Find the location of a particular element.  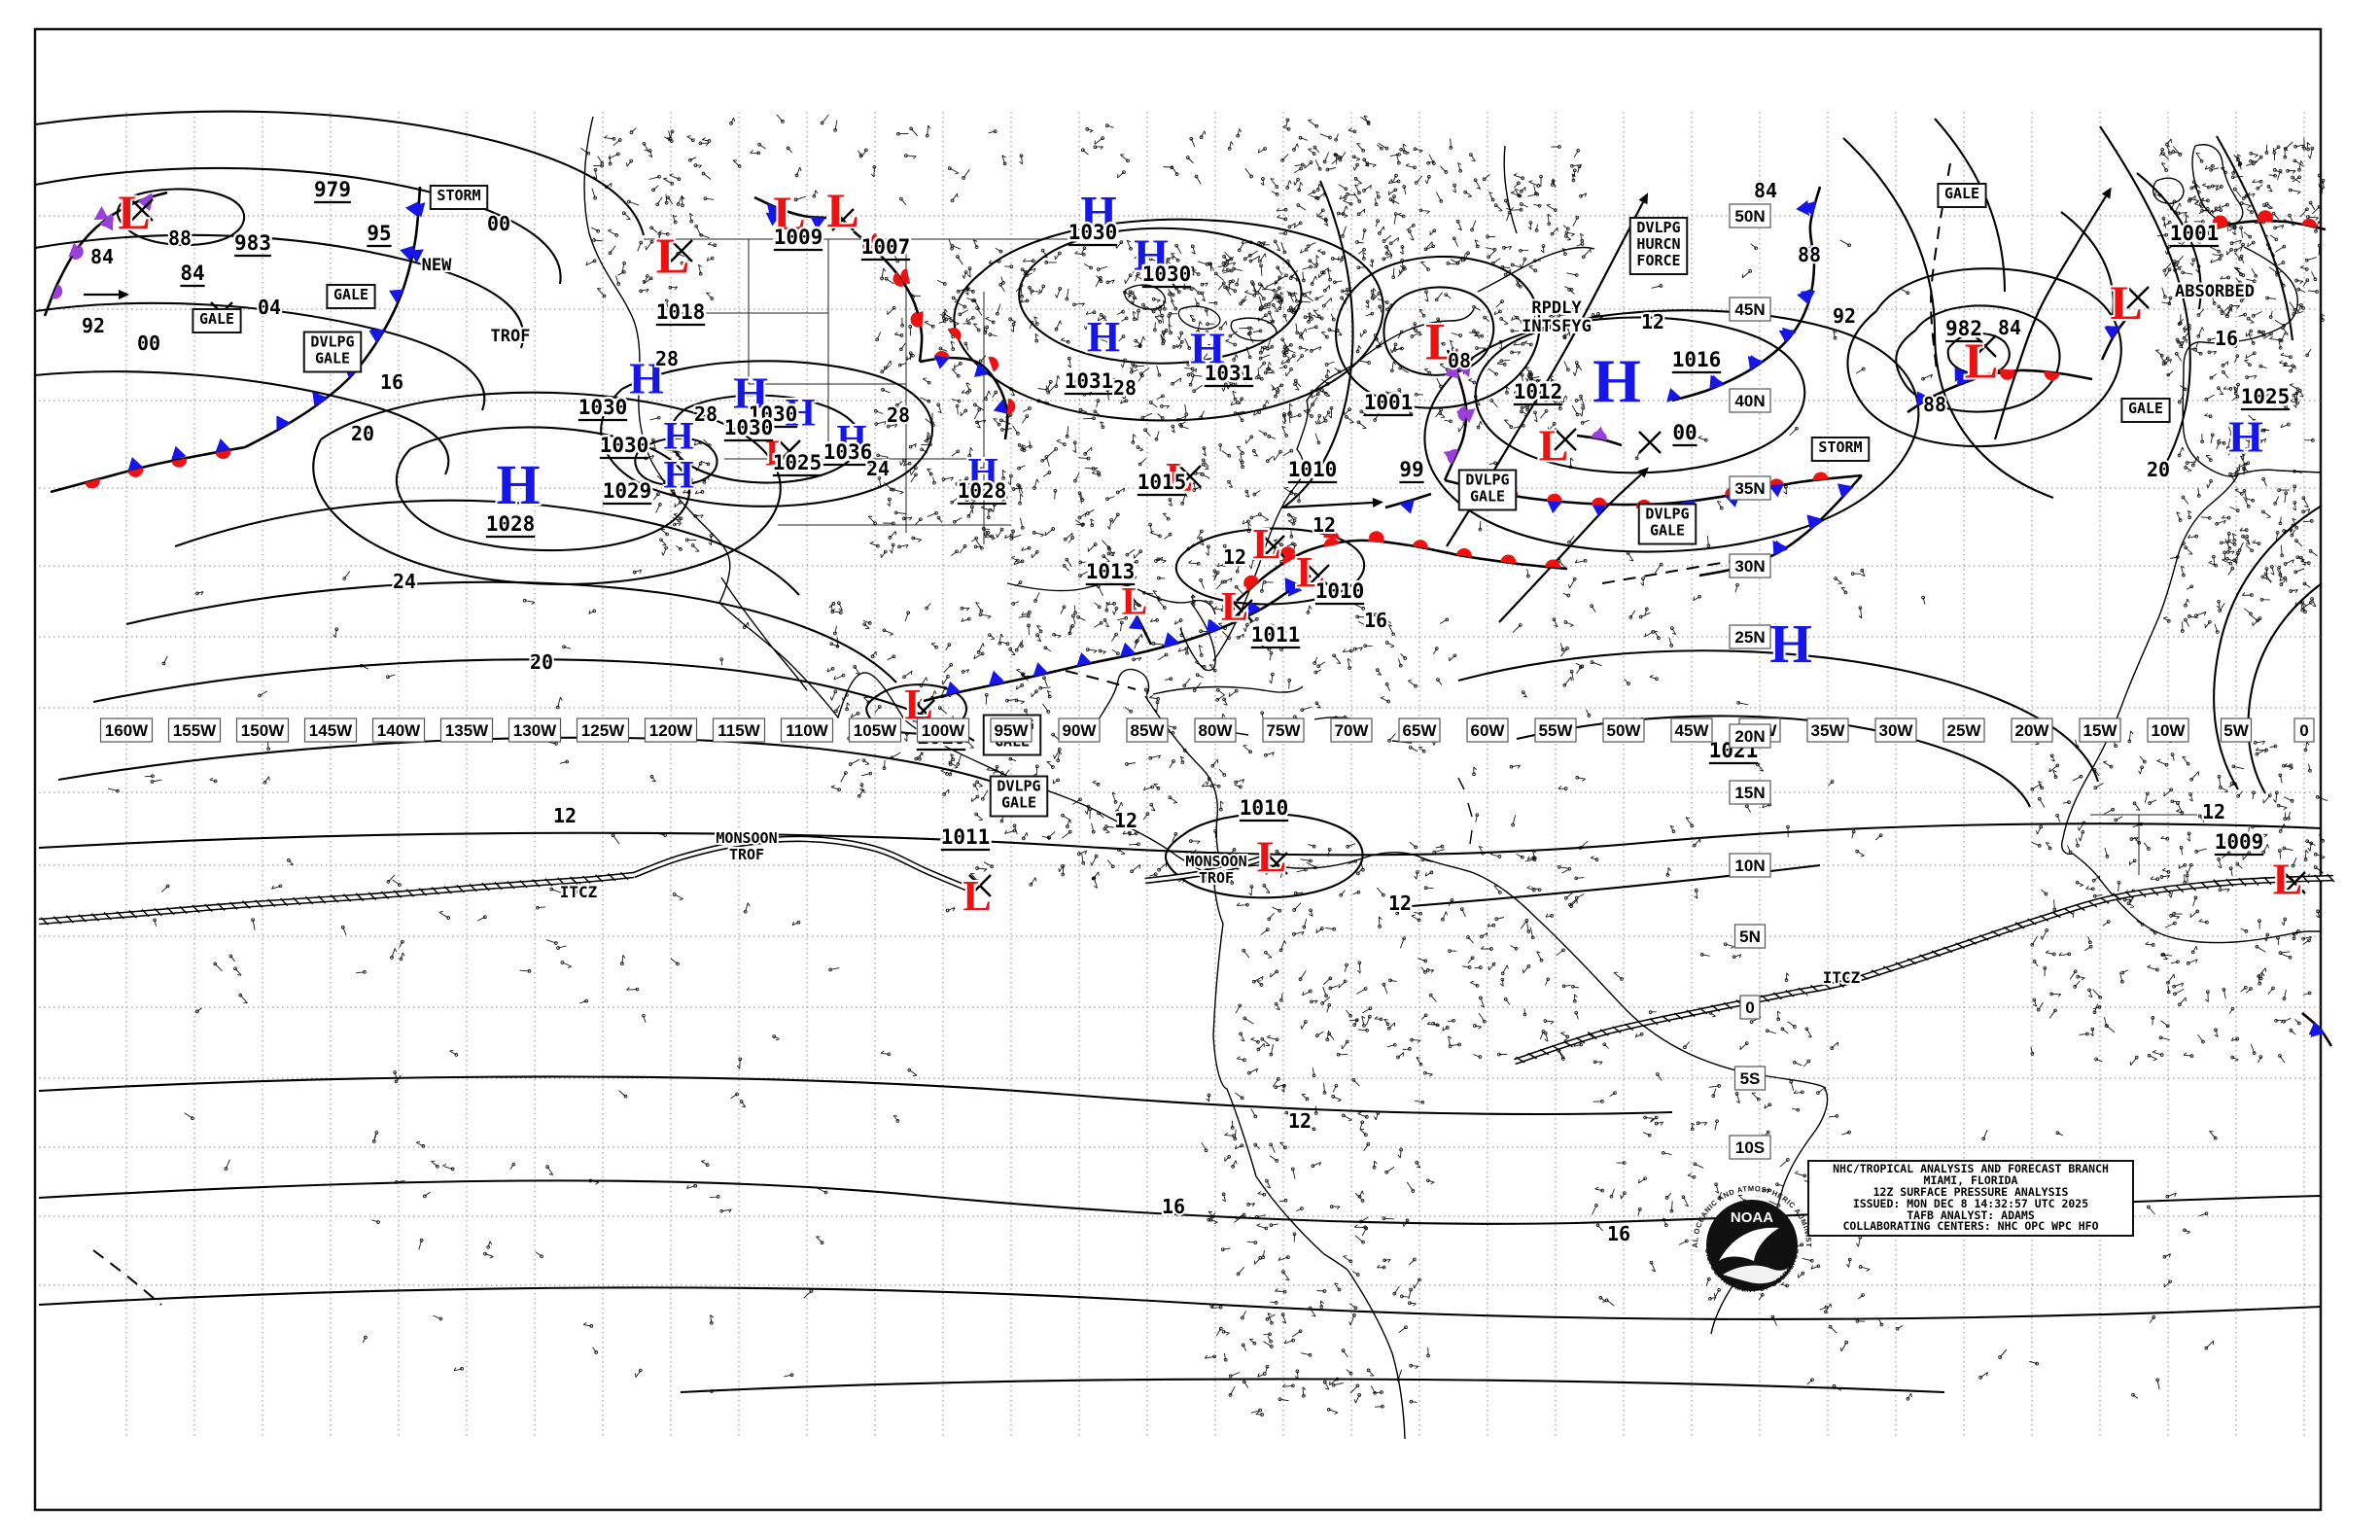

isobar-value-label: 16 is located at coordinates (1173, 1206).